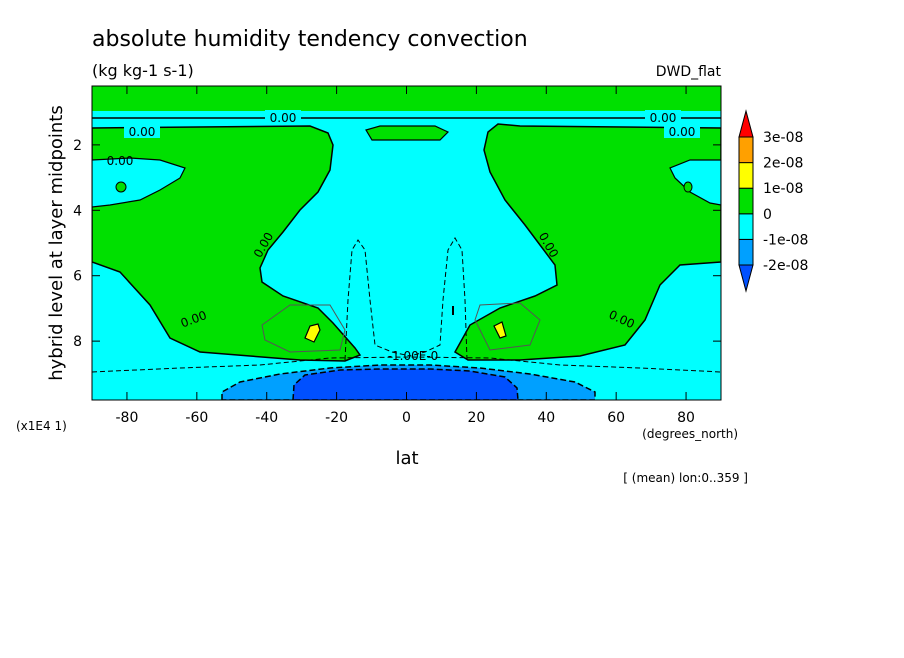 This screenshot has height=658, width=904. Describe the element at coordinates (139, 182) in the screenshot. I see `field-pocket-south` at that location.